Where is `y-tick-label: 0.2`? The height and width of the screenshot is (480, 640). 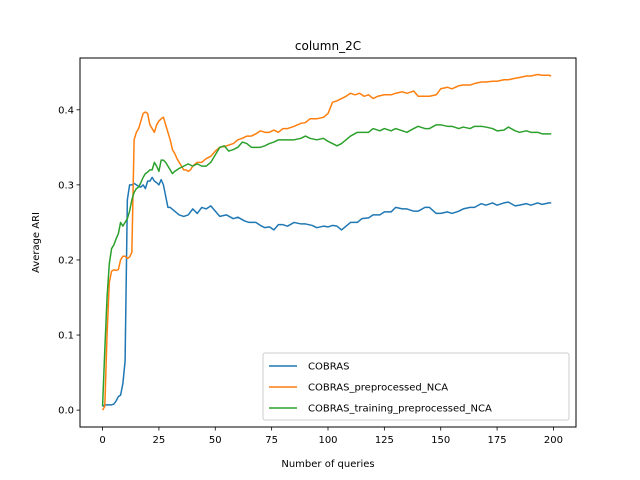
y-tick-label: 0.2 is located at coordinates (66, 260).